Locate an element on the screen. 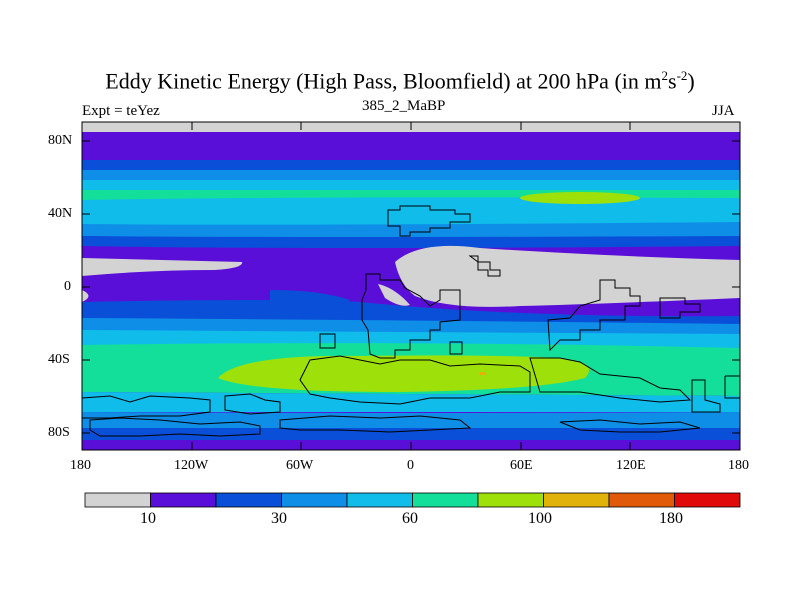 Image resolution: width=800 pixels, height=600 pixels. colorbar-label: 10 is located at coordinates (148, 518).